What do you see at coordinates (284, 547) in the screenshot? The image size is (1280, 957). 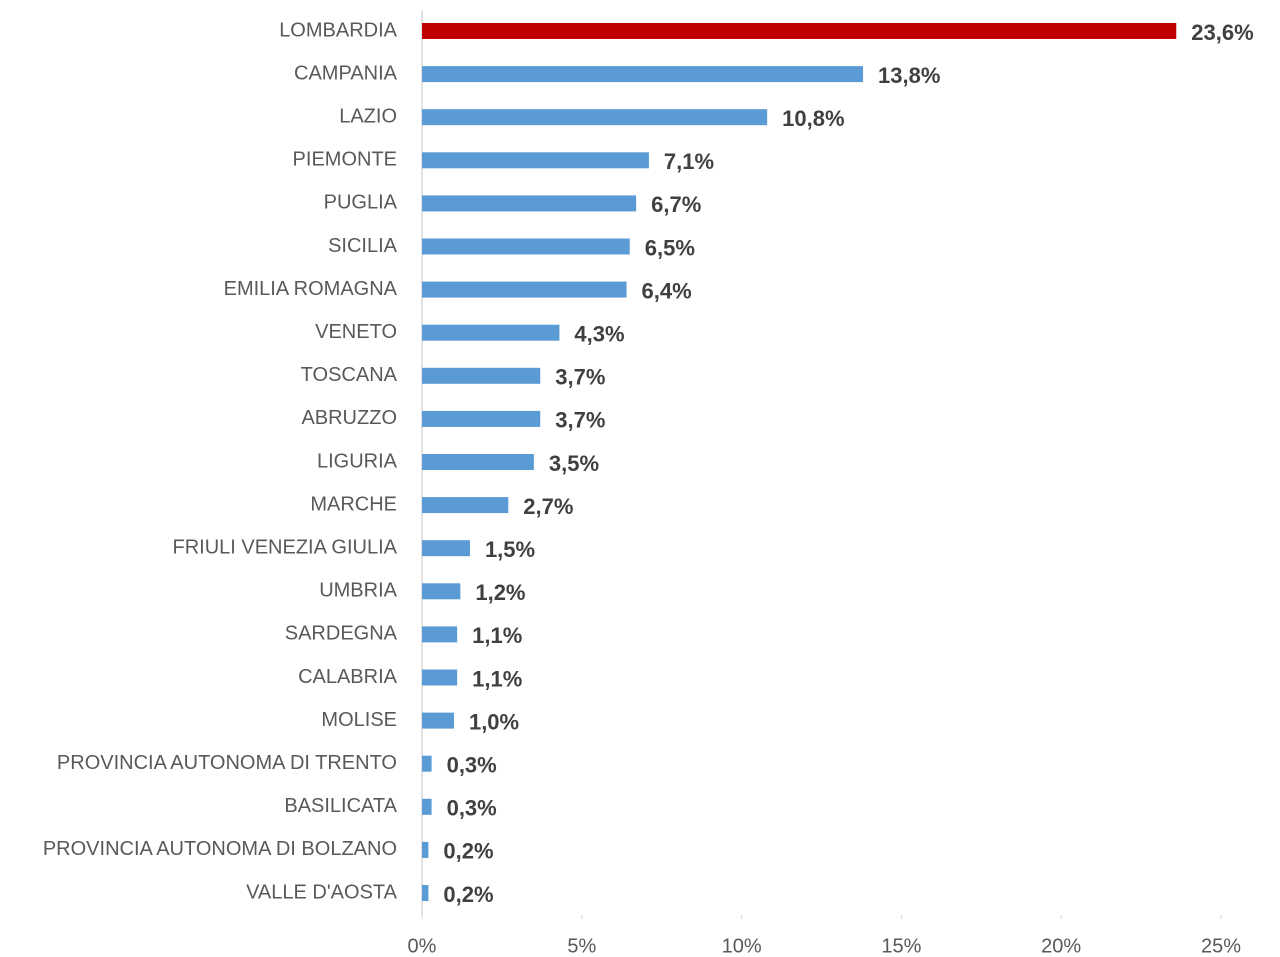 I see `y-tick-label: FRIULI VENEZIA GIULIA` at bounding box center [284, 547].